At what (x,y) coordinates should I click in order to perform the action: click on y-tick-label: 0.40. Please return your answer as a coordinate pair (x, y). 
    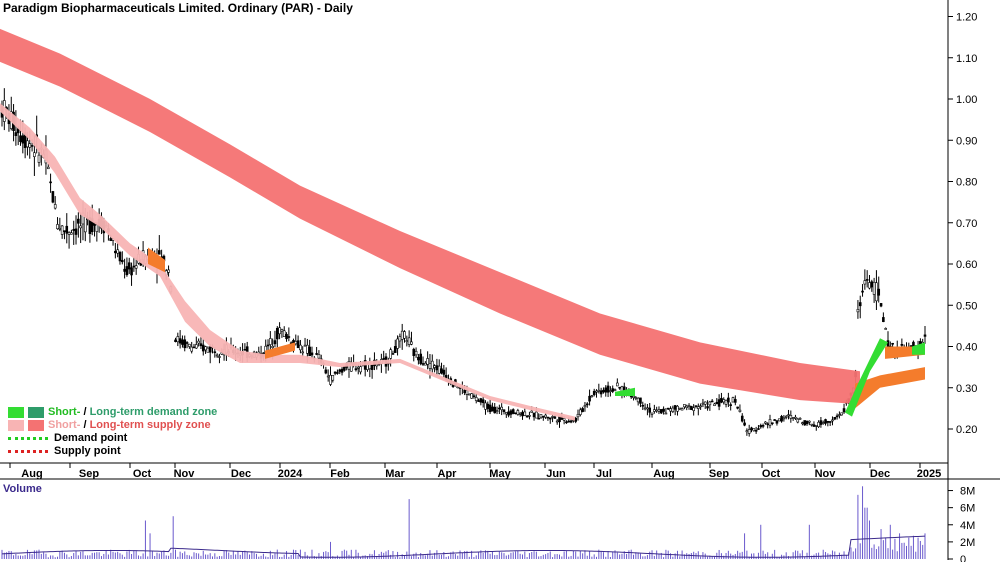
    Looking at the image, I should click on (966, 348).